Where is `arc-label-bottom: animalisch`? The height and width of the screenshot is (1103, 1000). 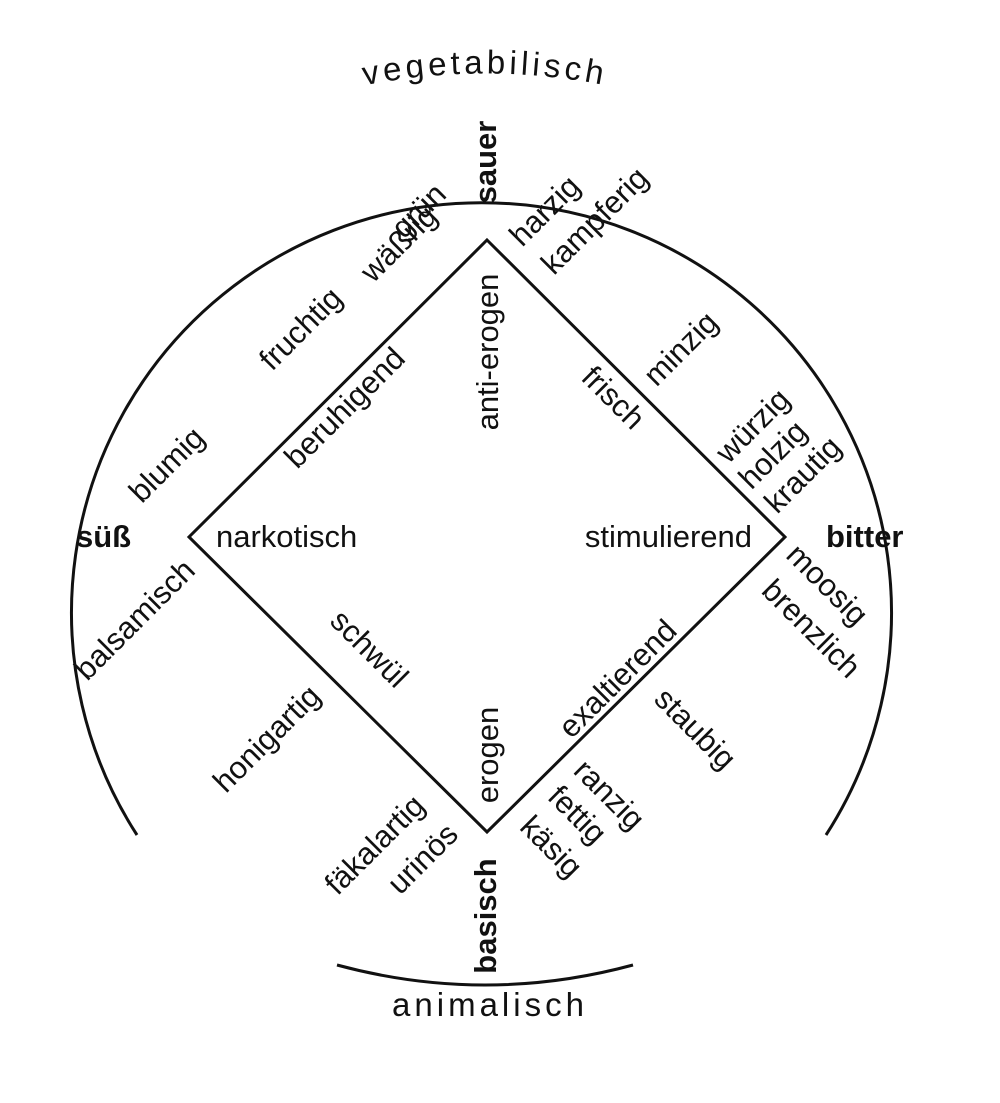 arc-label-bottom: animalisch is located at coordinates (490, 1004).